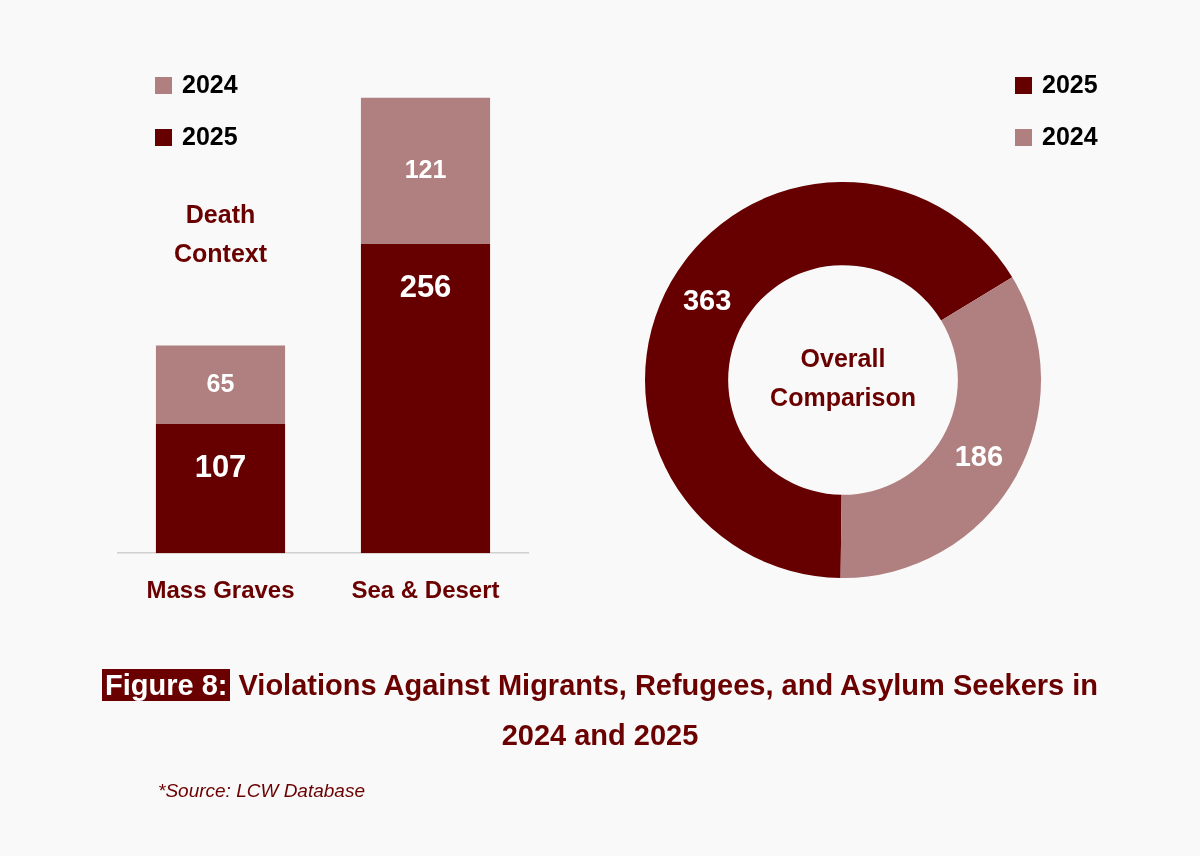 This screenshot has height=856, width=1200. I want to click on data-label: 363, so click(707, 300).